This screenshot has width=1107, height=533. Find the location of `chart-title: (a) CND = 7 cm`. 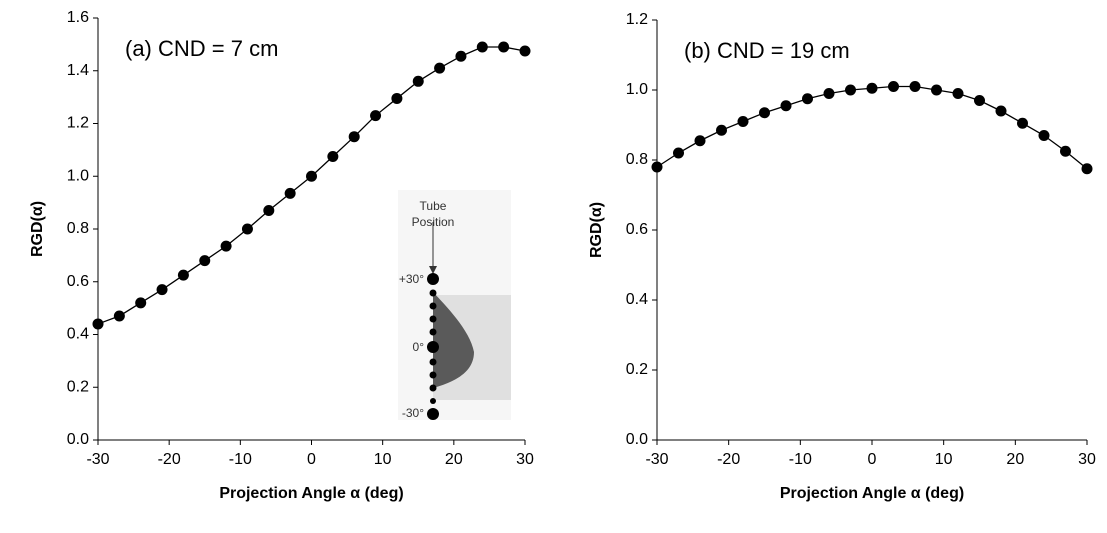

chart-title: (a) CND = 7 cm is located at coordinates (201, 48).